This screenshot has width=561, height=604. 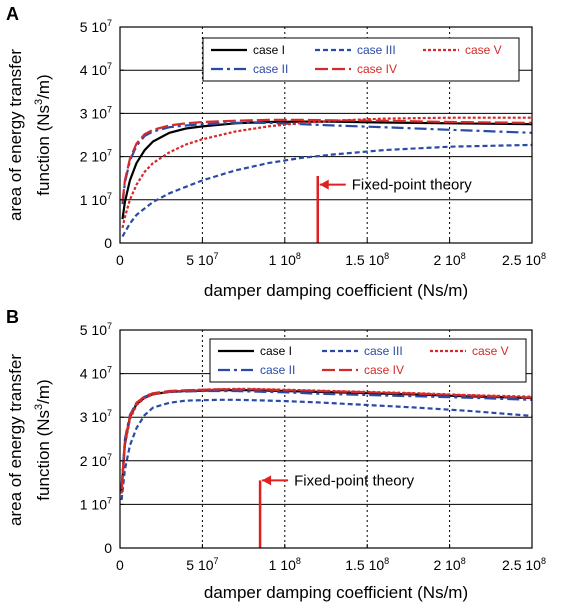 I want to click on series-line-case-ii, so click(x=327, y=163).